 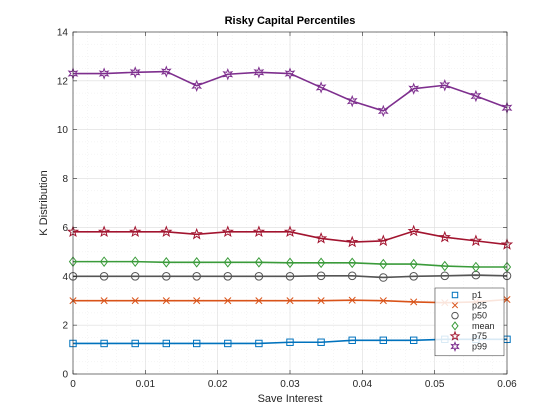 What do you see at coordinates (63, 33) in the screenshot?
I see `y-tick-label: 14` at bounding box center [63, 33].